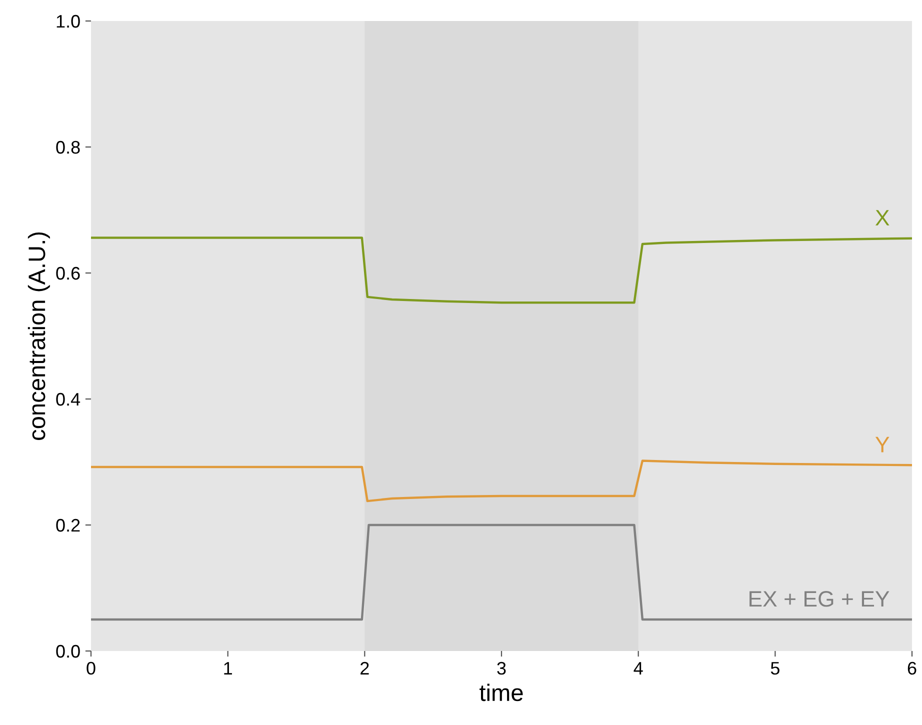  What do you see at coordinates (638, 668) in the screenshot?
I see `x-tick-label: 4` at bounding box center [638, 668].